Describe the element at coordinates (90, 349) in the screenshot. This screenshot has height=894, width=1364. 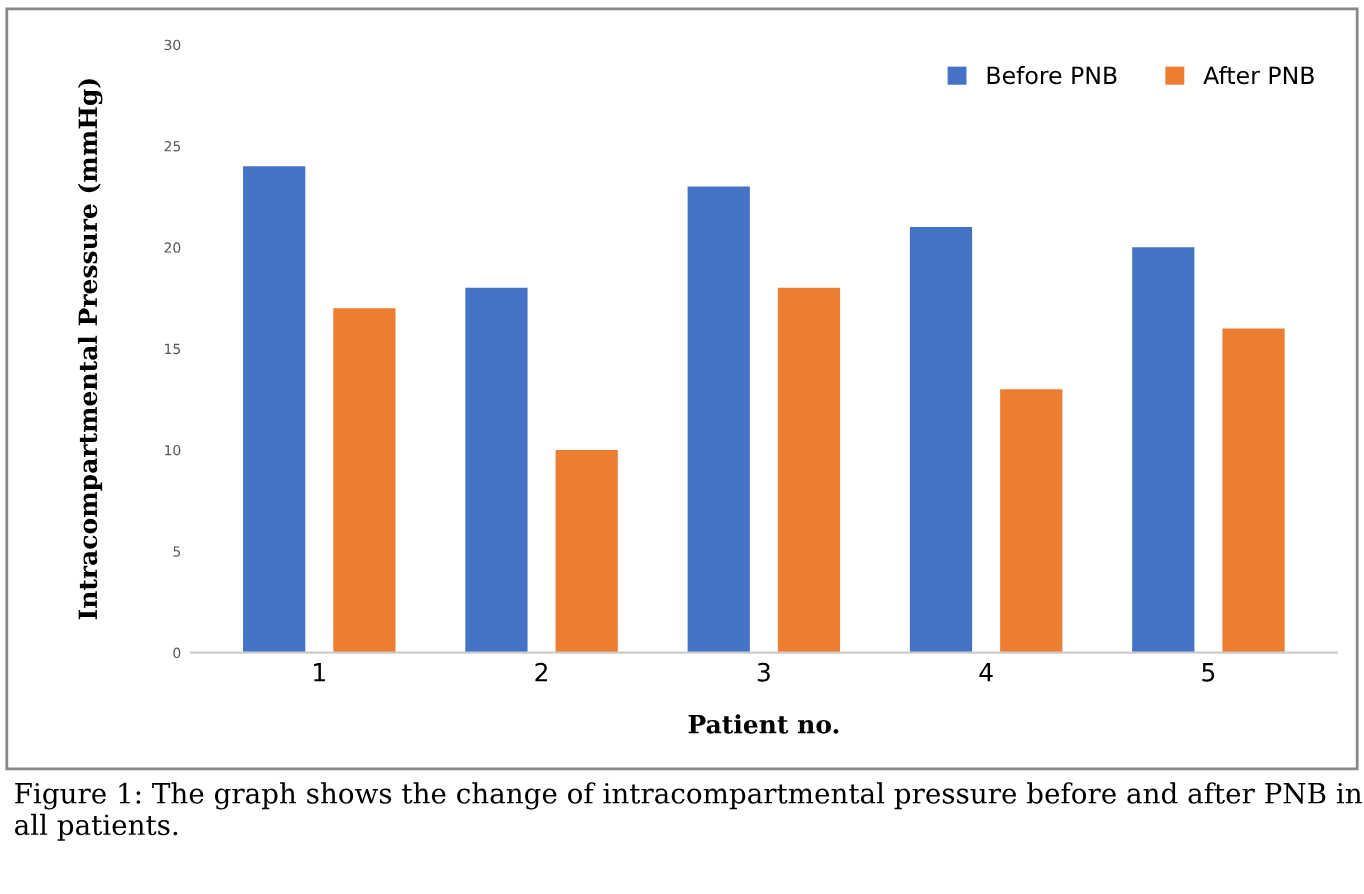
I see `y-axis-title: Intracompartmental Pressure (mmHg)` at that location.